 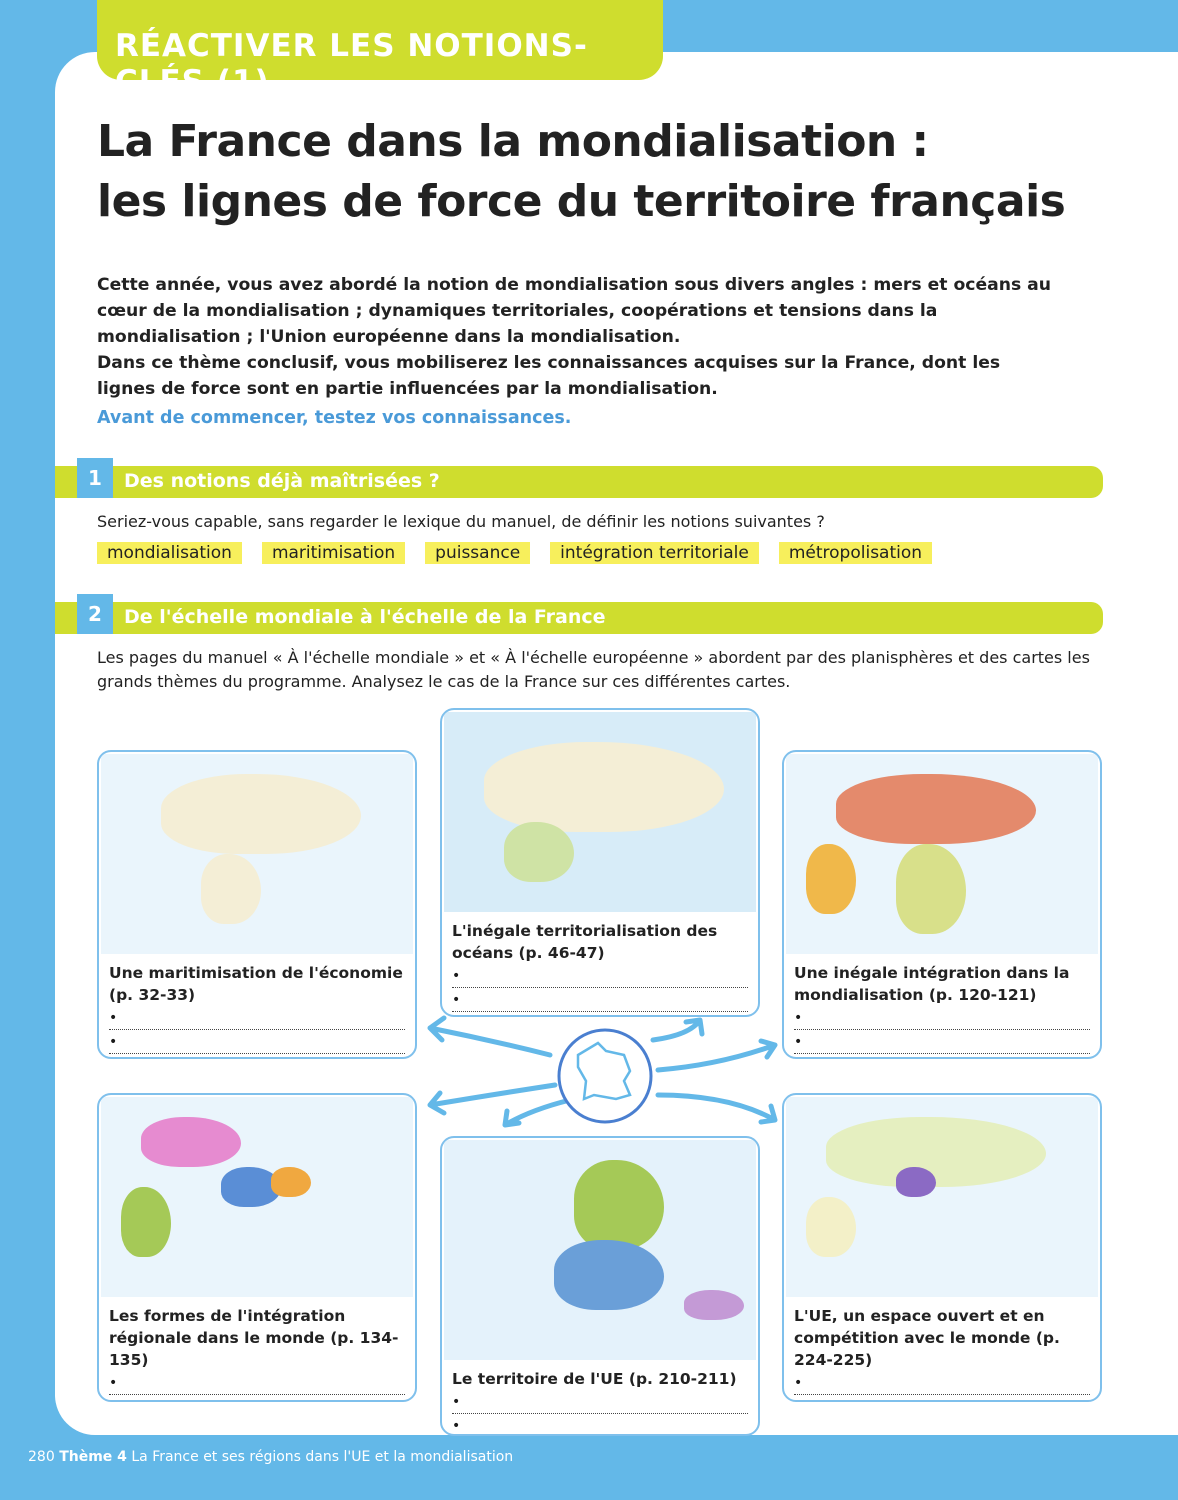 I want to click on notion-tag: intégration territoriale, so click(x=654, y=553).